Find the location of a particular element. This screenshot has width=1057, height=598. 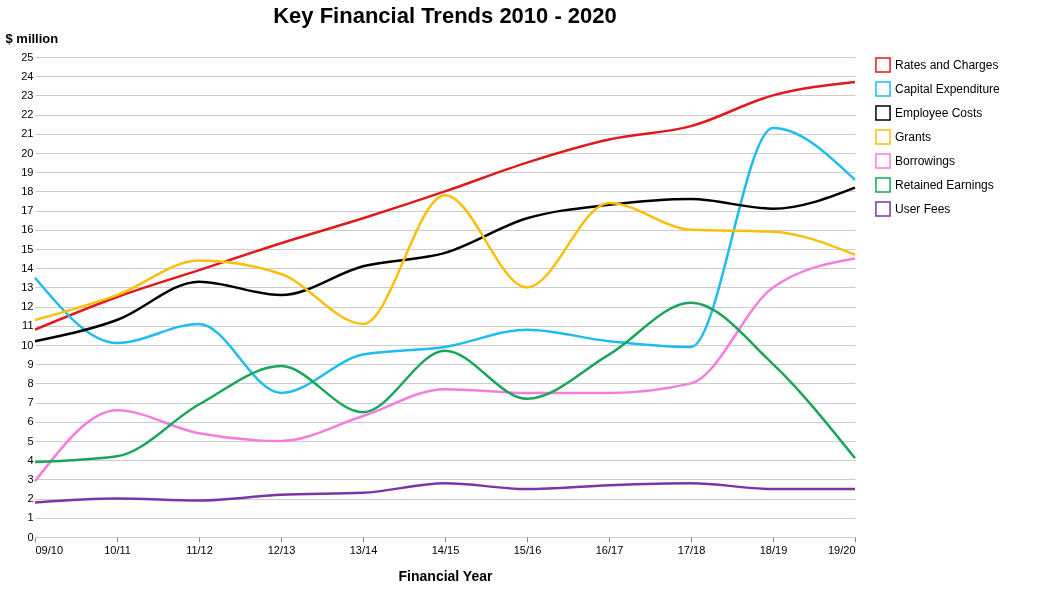

legend-label: Capital Expenditure is located at coordinates (948, 89).